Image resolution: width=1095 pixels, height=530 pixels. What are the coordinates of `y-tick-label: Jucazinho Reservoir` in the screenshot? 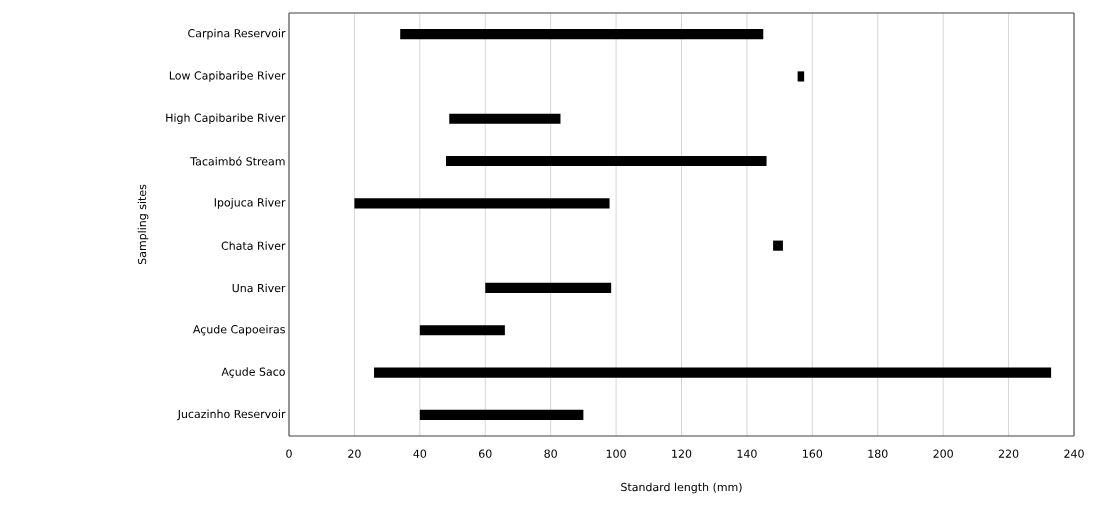 It's located at (231, 415).